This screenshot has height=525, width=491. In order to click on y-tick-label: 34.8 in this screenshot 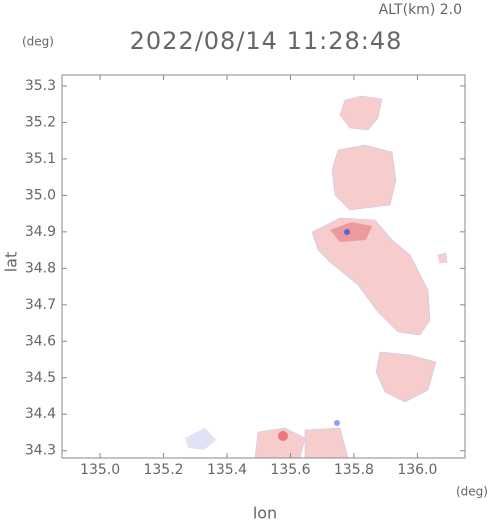, I will do `click(40, 268)`.